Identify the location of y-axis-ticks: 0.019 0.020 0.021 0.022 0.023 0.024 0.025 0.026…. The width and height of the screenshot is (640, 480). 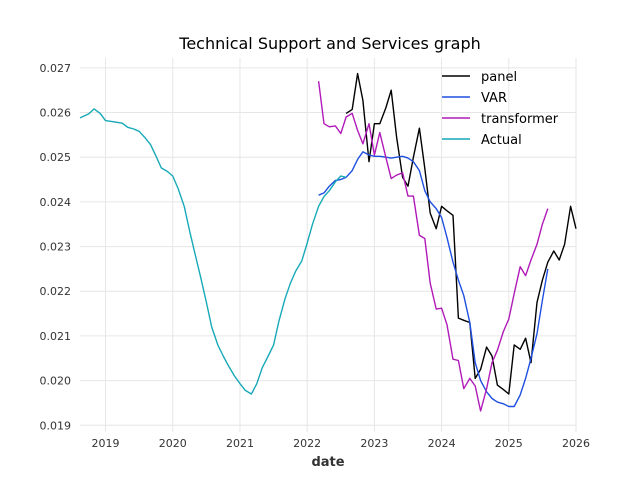
(56, 247).